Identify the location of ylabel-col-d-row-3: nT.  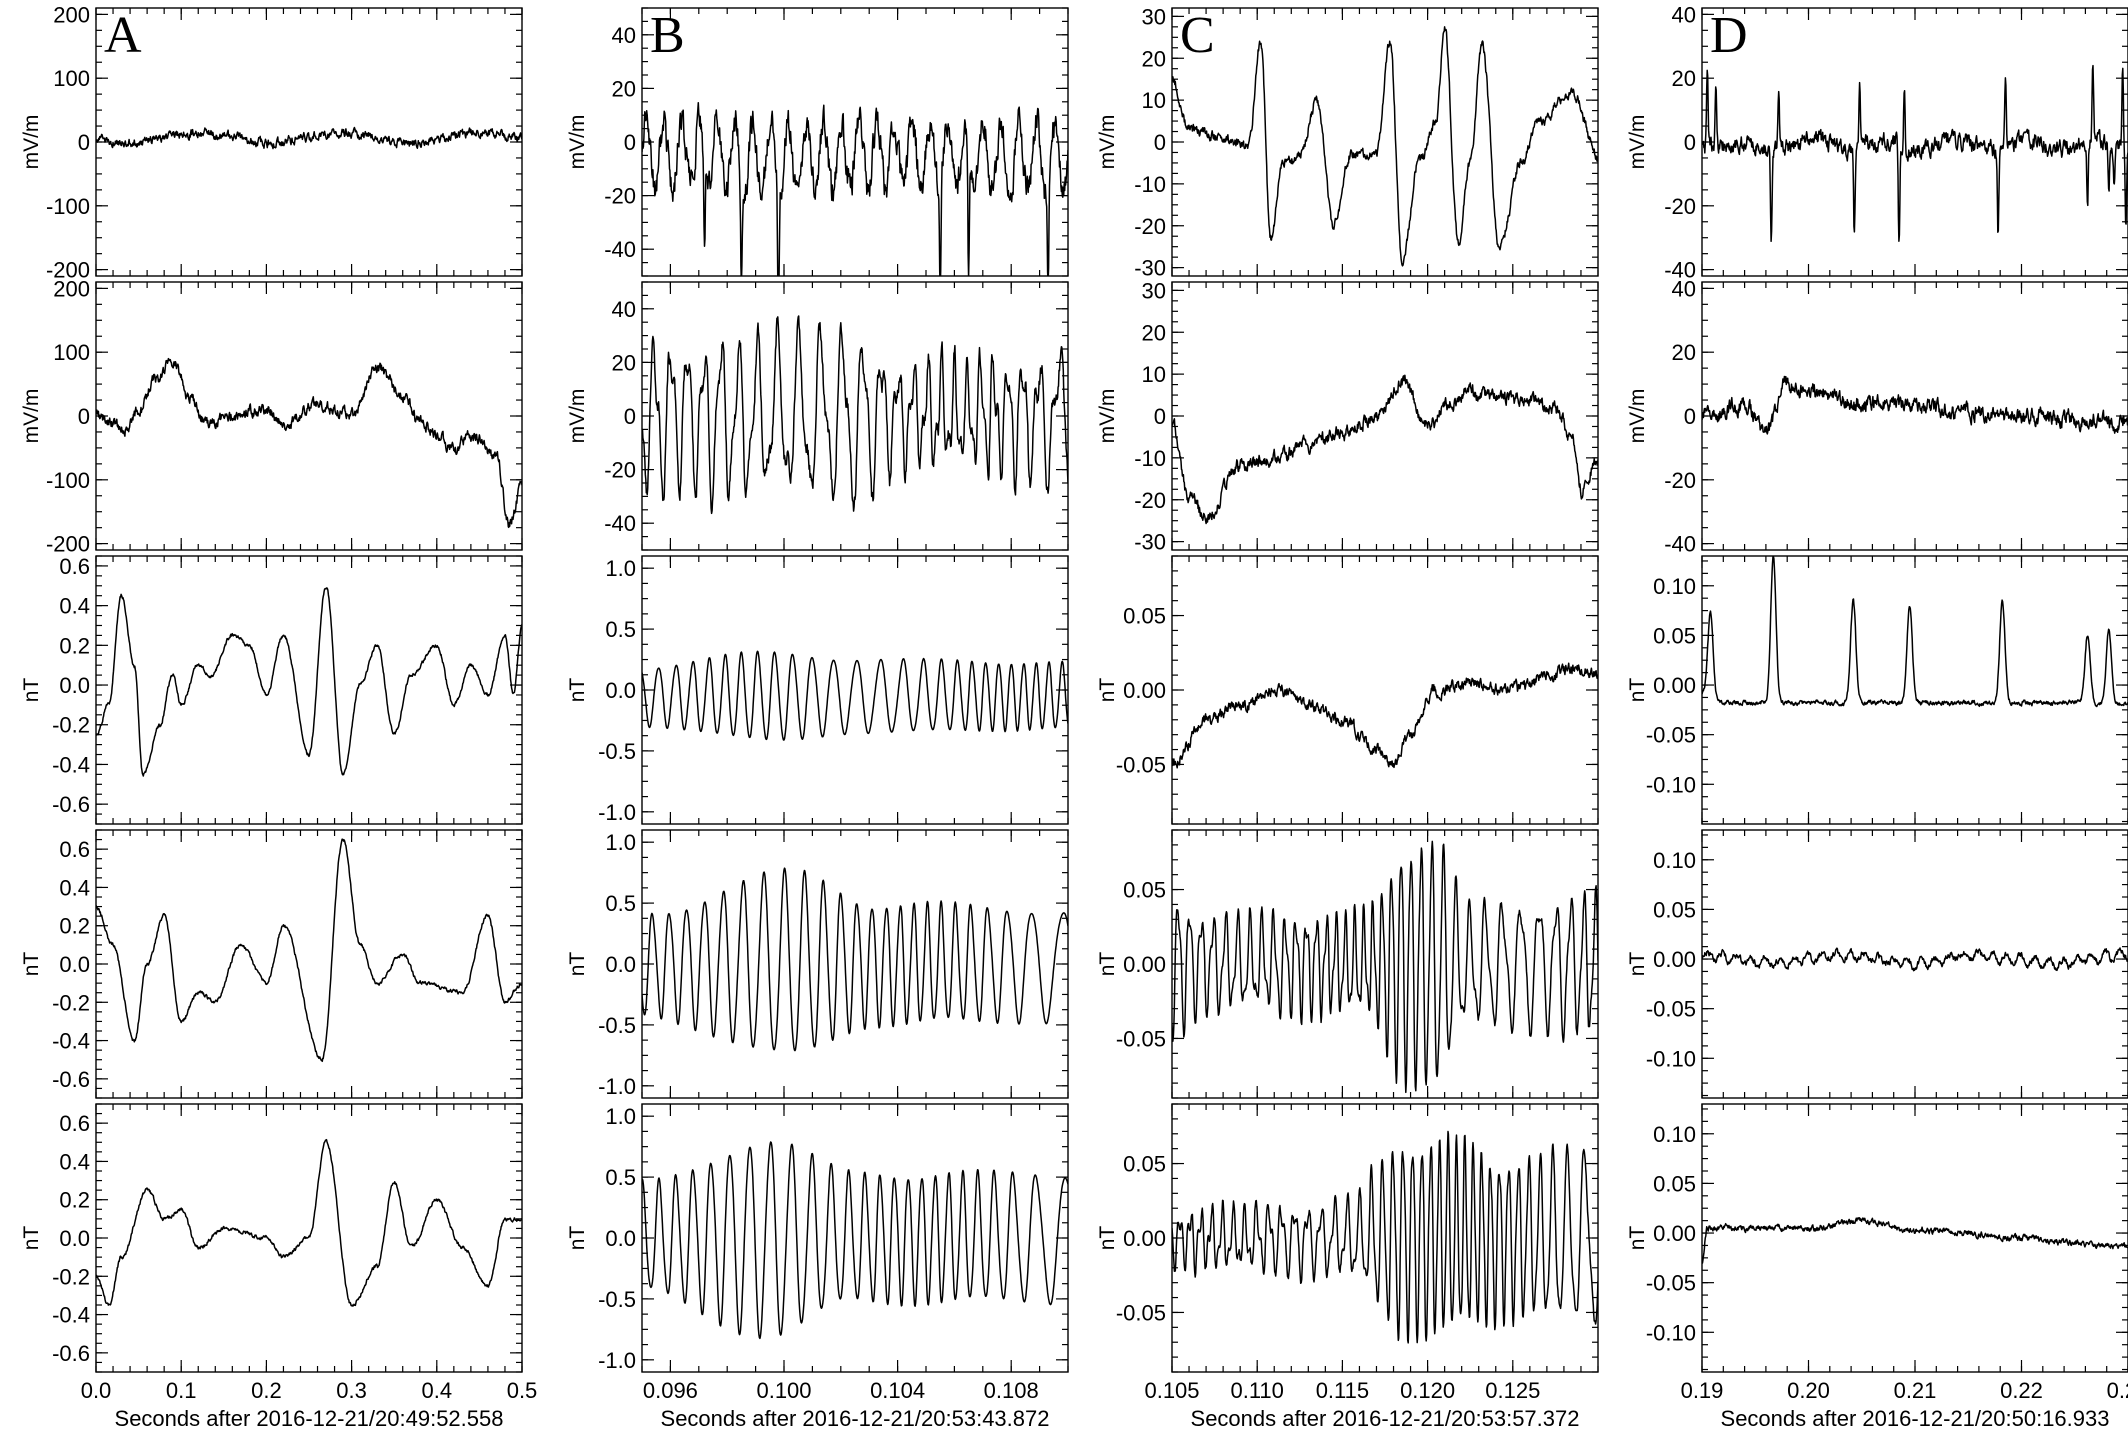
(1637, 690).